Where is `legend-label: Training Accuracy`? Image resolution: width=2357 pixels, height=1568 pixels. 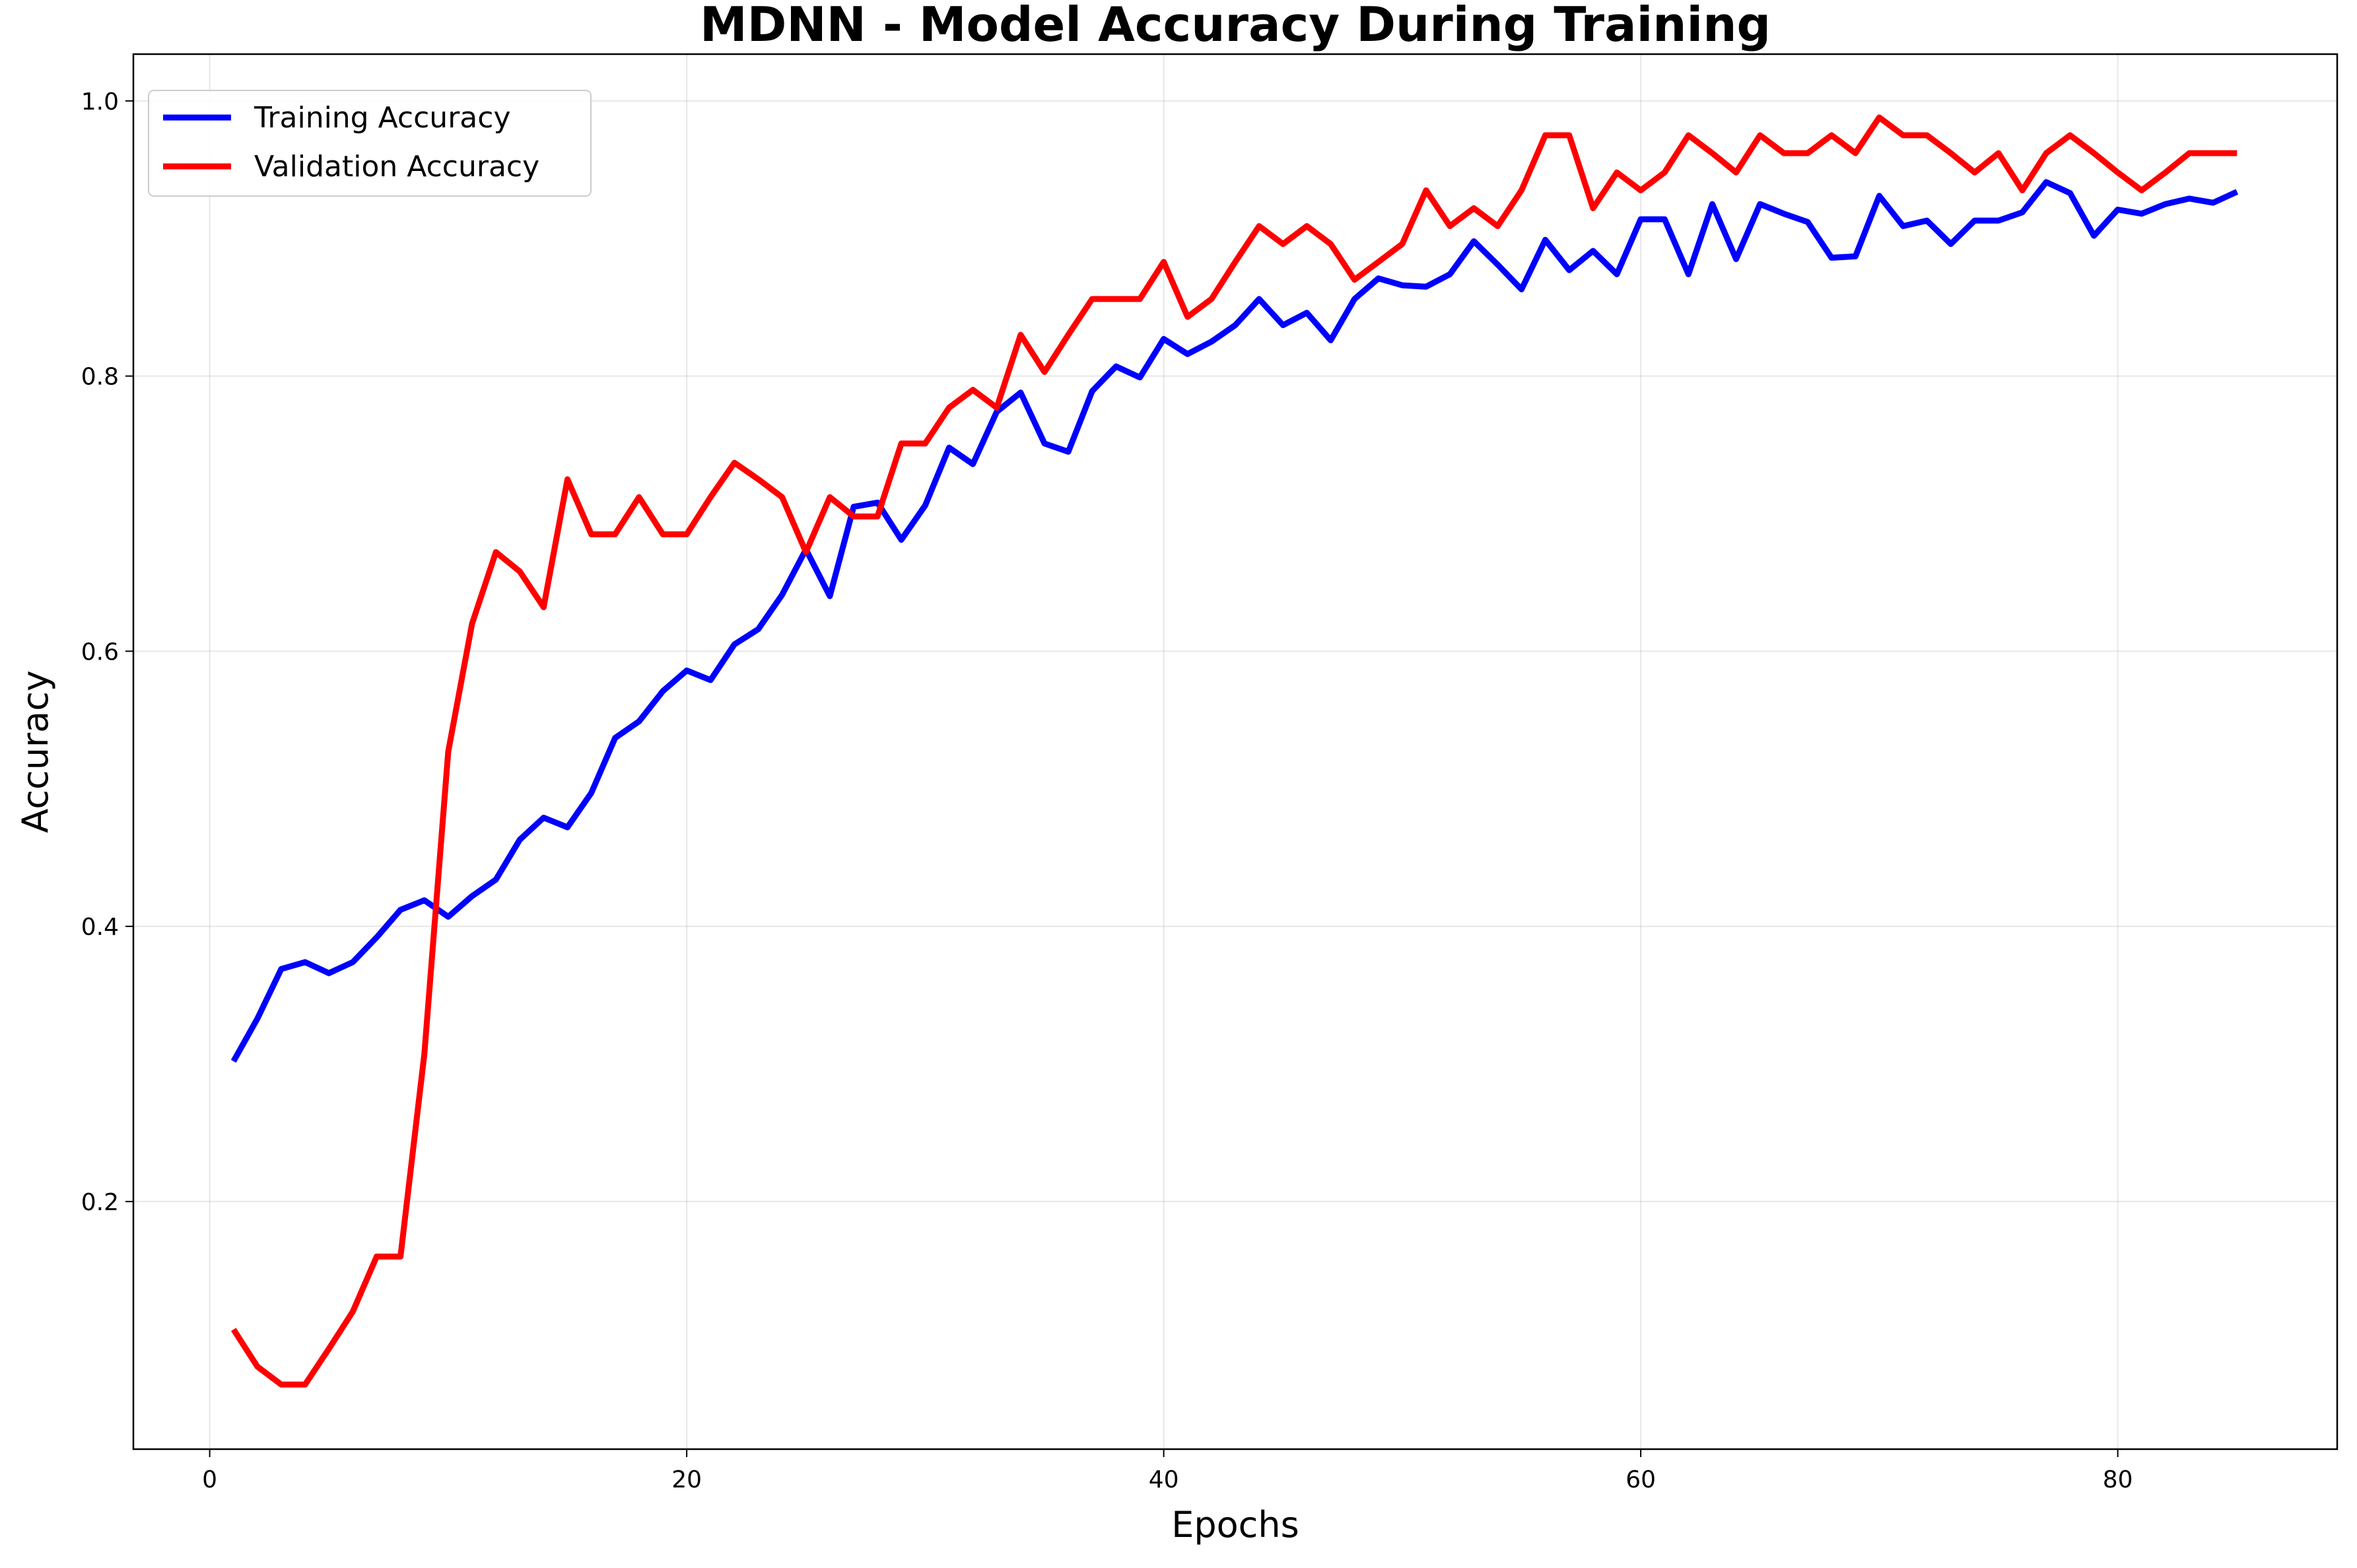
legend-label: Training Accuracy is located at coordinates (382, 118).